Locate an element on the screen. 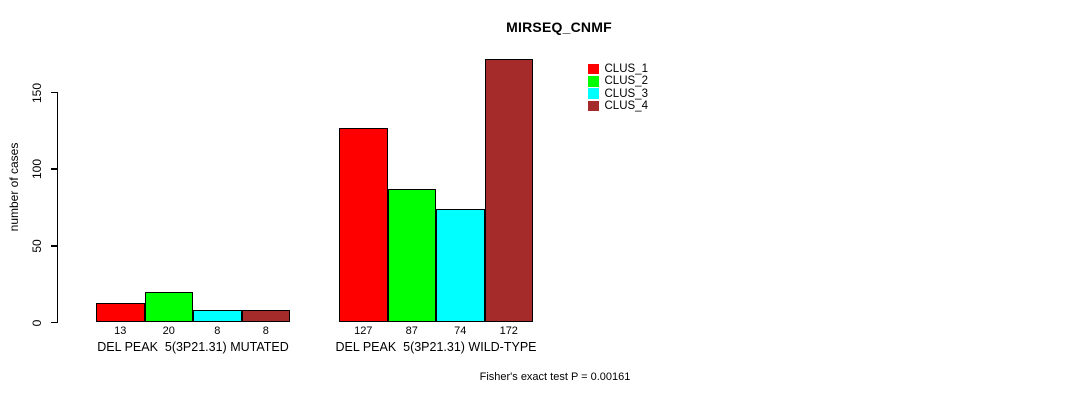 Image resolution: width=1090 pixels, height=400 pixels. y-axis-label: number of cases is located at coordinates (14, 187).